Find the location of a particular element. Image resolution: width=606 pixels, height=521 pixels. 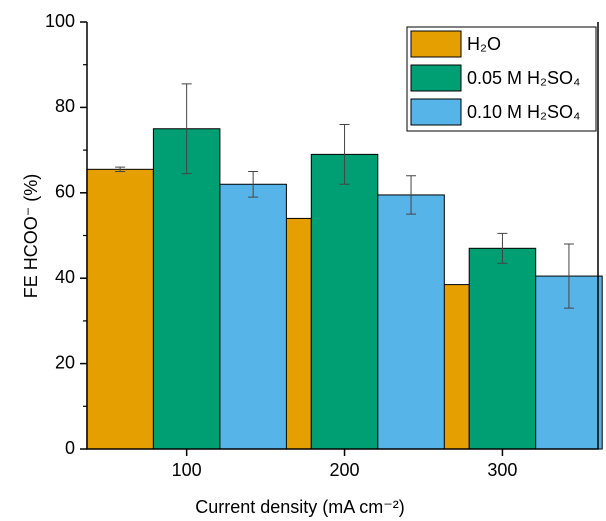

y-tick-label: 20 is located at coordinates (65, 362).